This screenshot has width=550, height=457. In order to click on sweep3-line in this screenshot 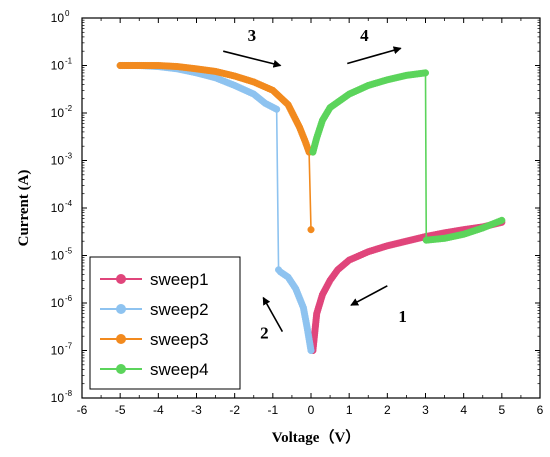, I will do `click(216, 147)`.